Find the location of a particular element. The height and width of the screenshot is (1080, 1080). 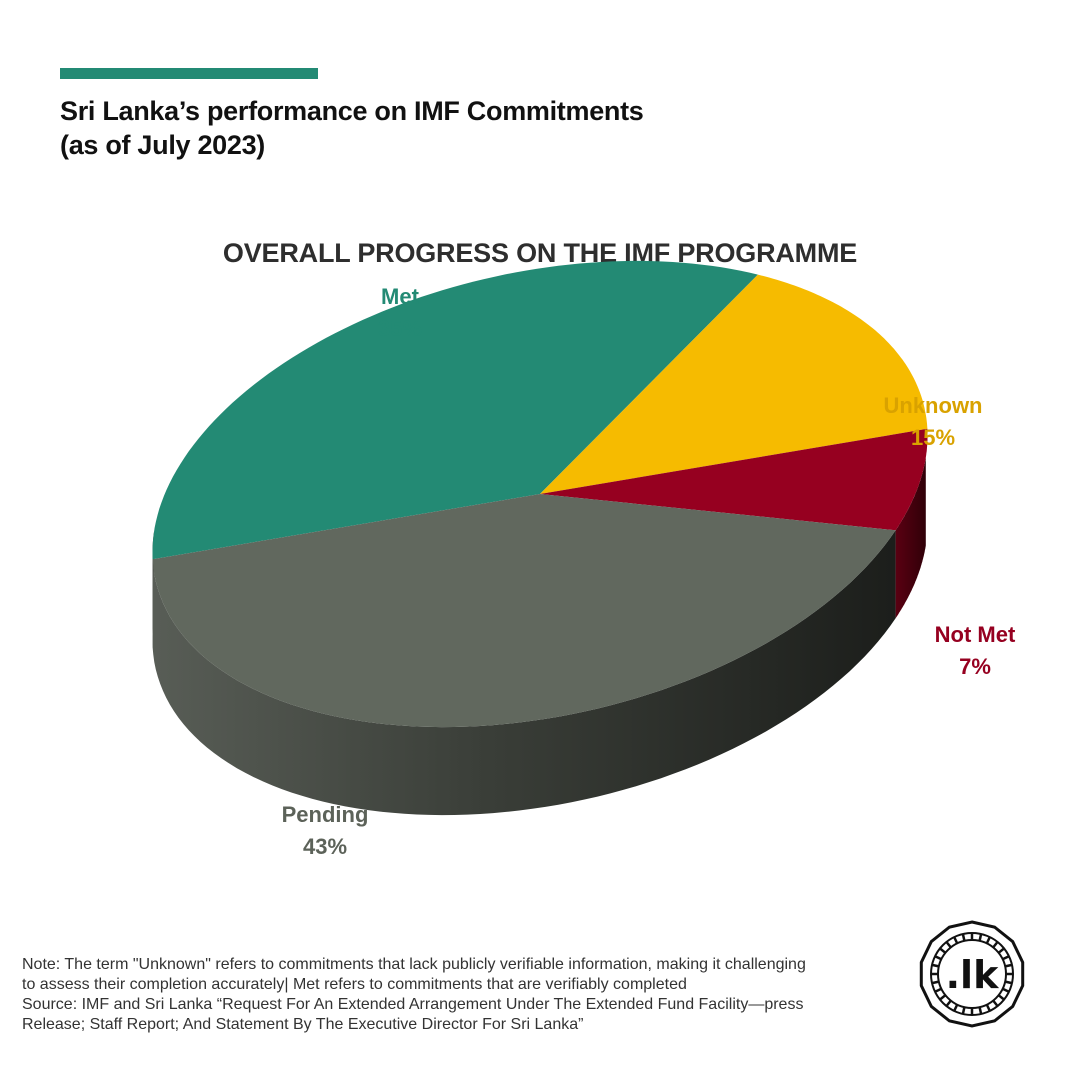

logo-text: .lk is located at coordinates (972, 975).